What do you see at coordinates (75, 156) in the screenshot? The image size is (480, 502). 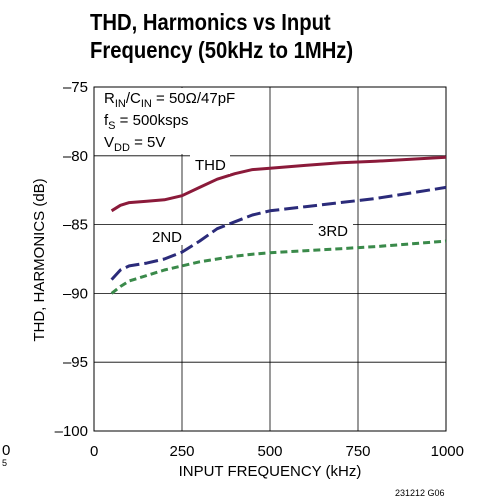 I see `y-tick-label: –80` at bounding box center [75, 156].